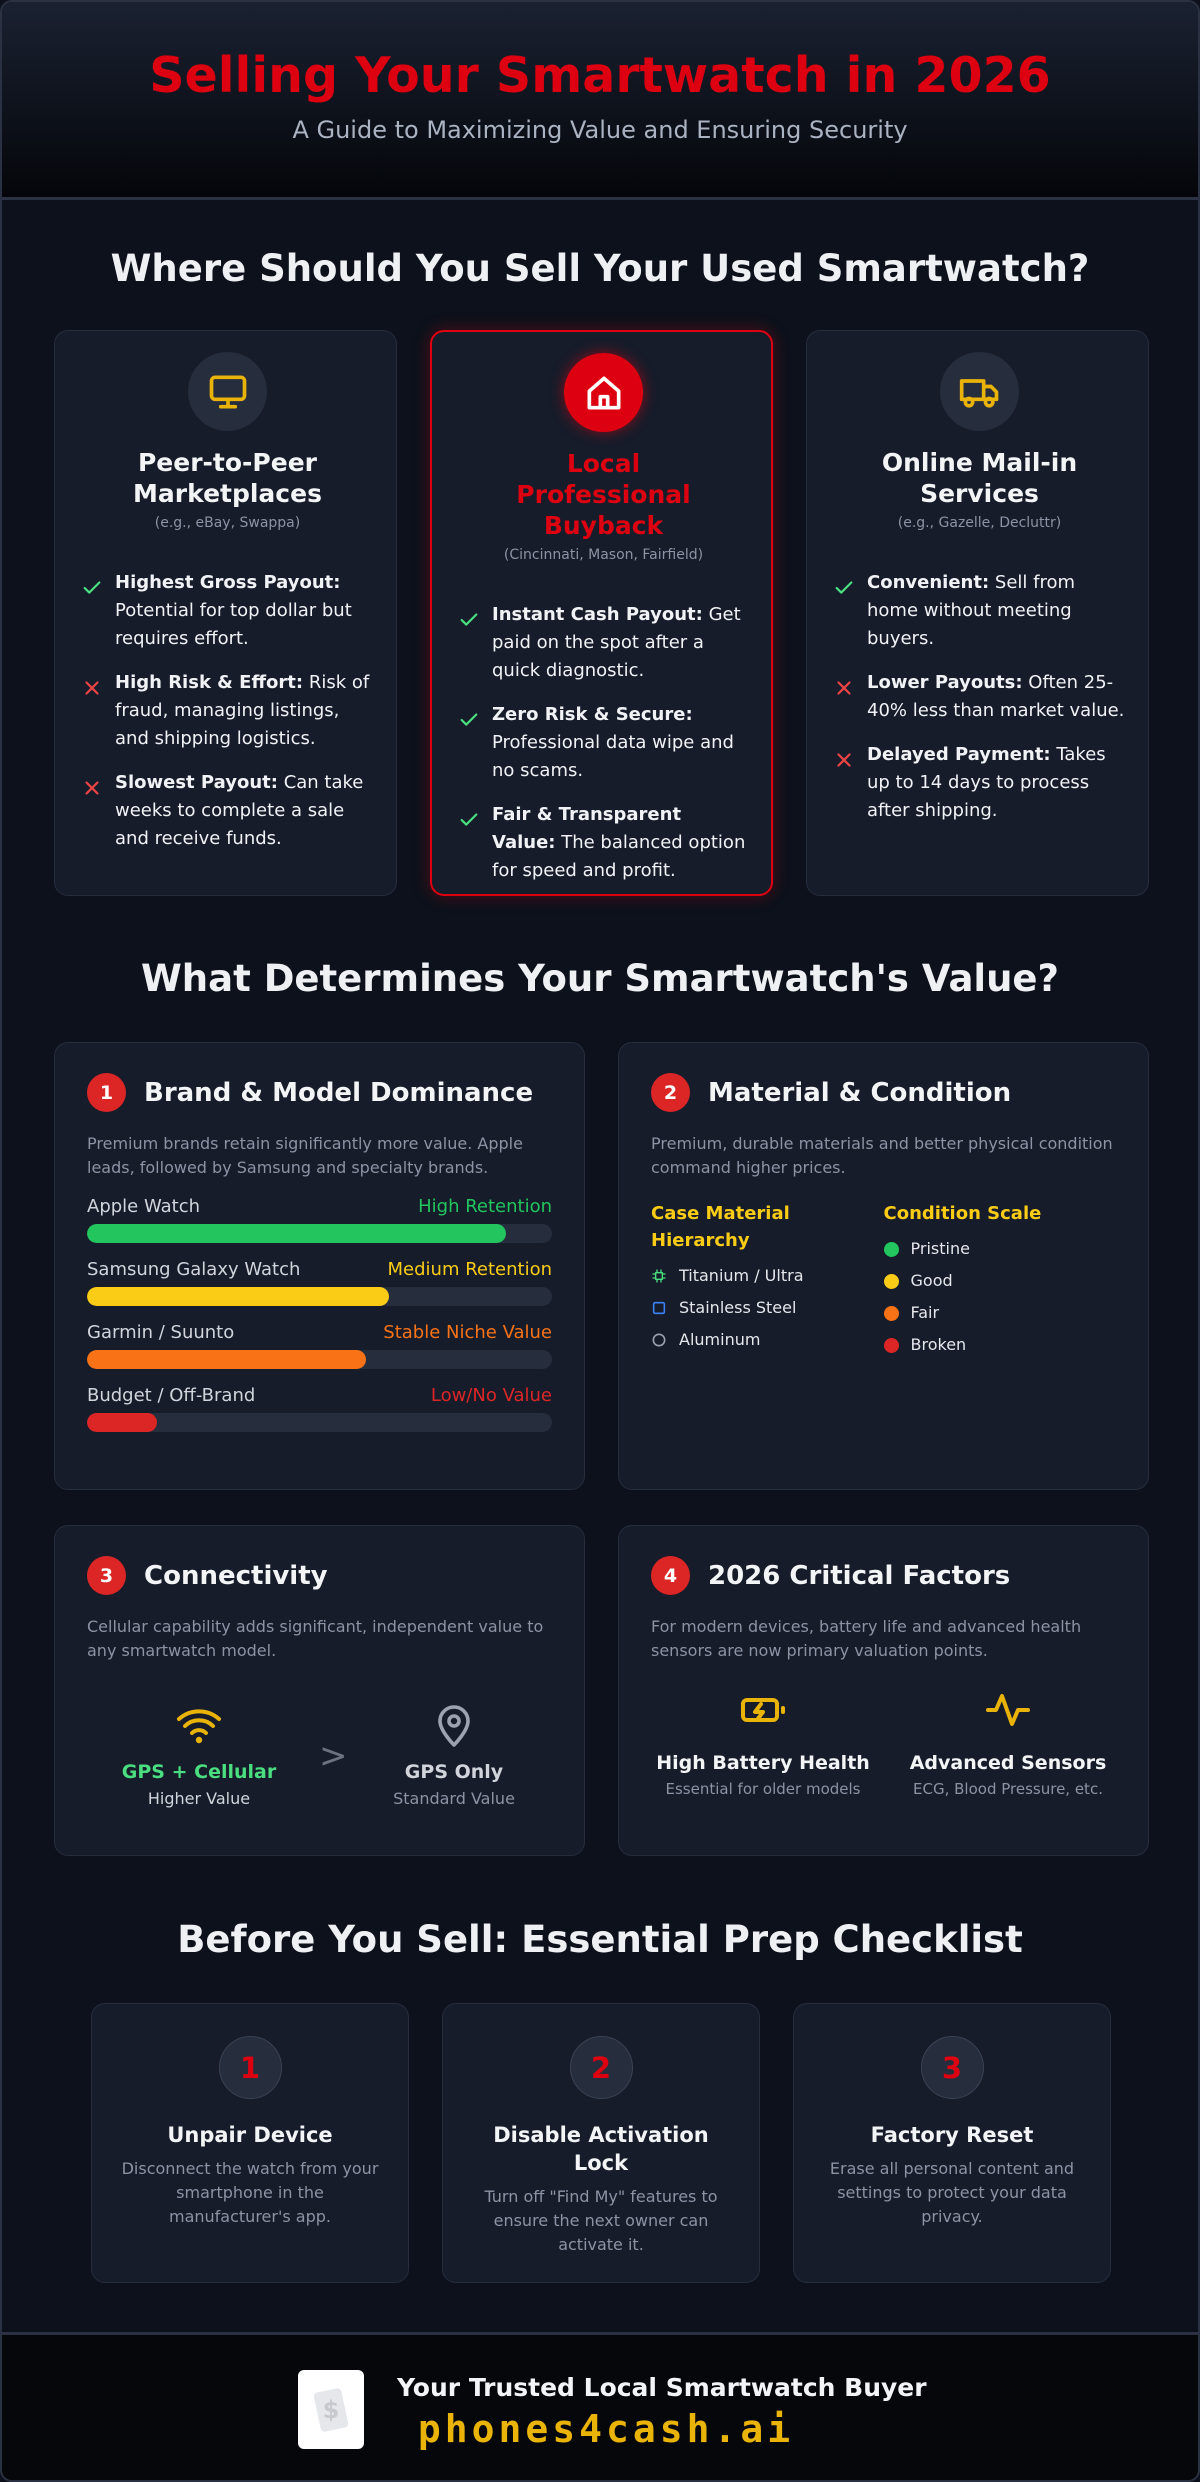 The width and height of the screenshot is (1200, 2482). I want to click on point-label: Highest Gross Payout:, so click(228, 582).